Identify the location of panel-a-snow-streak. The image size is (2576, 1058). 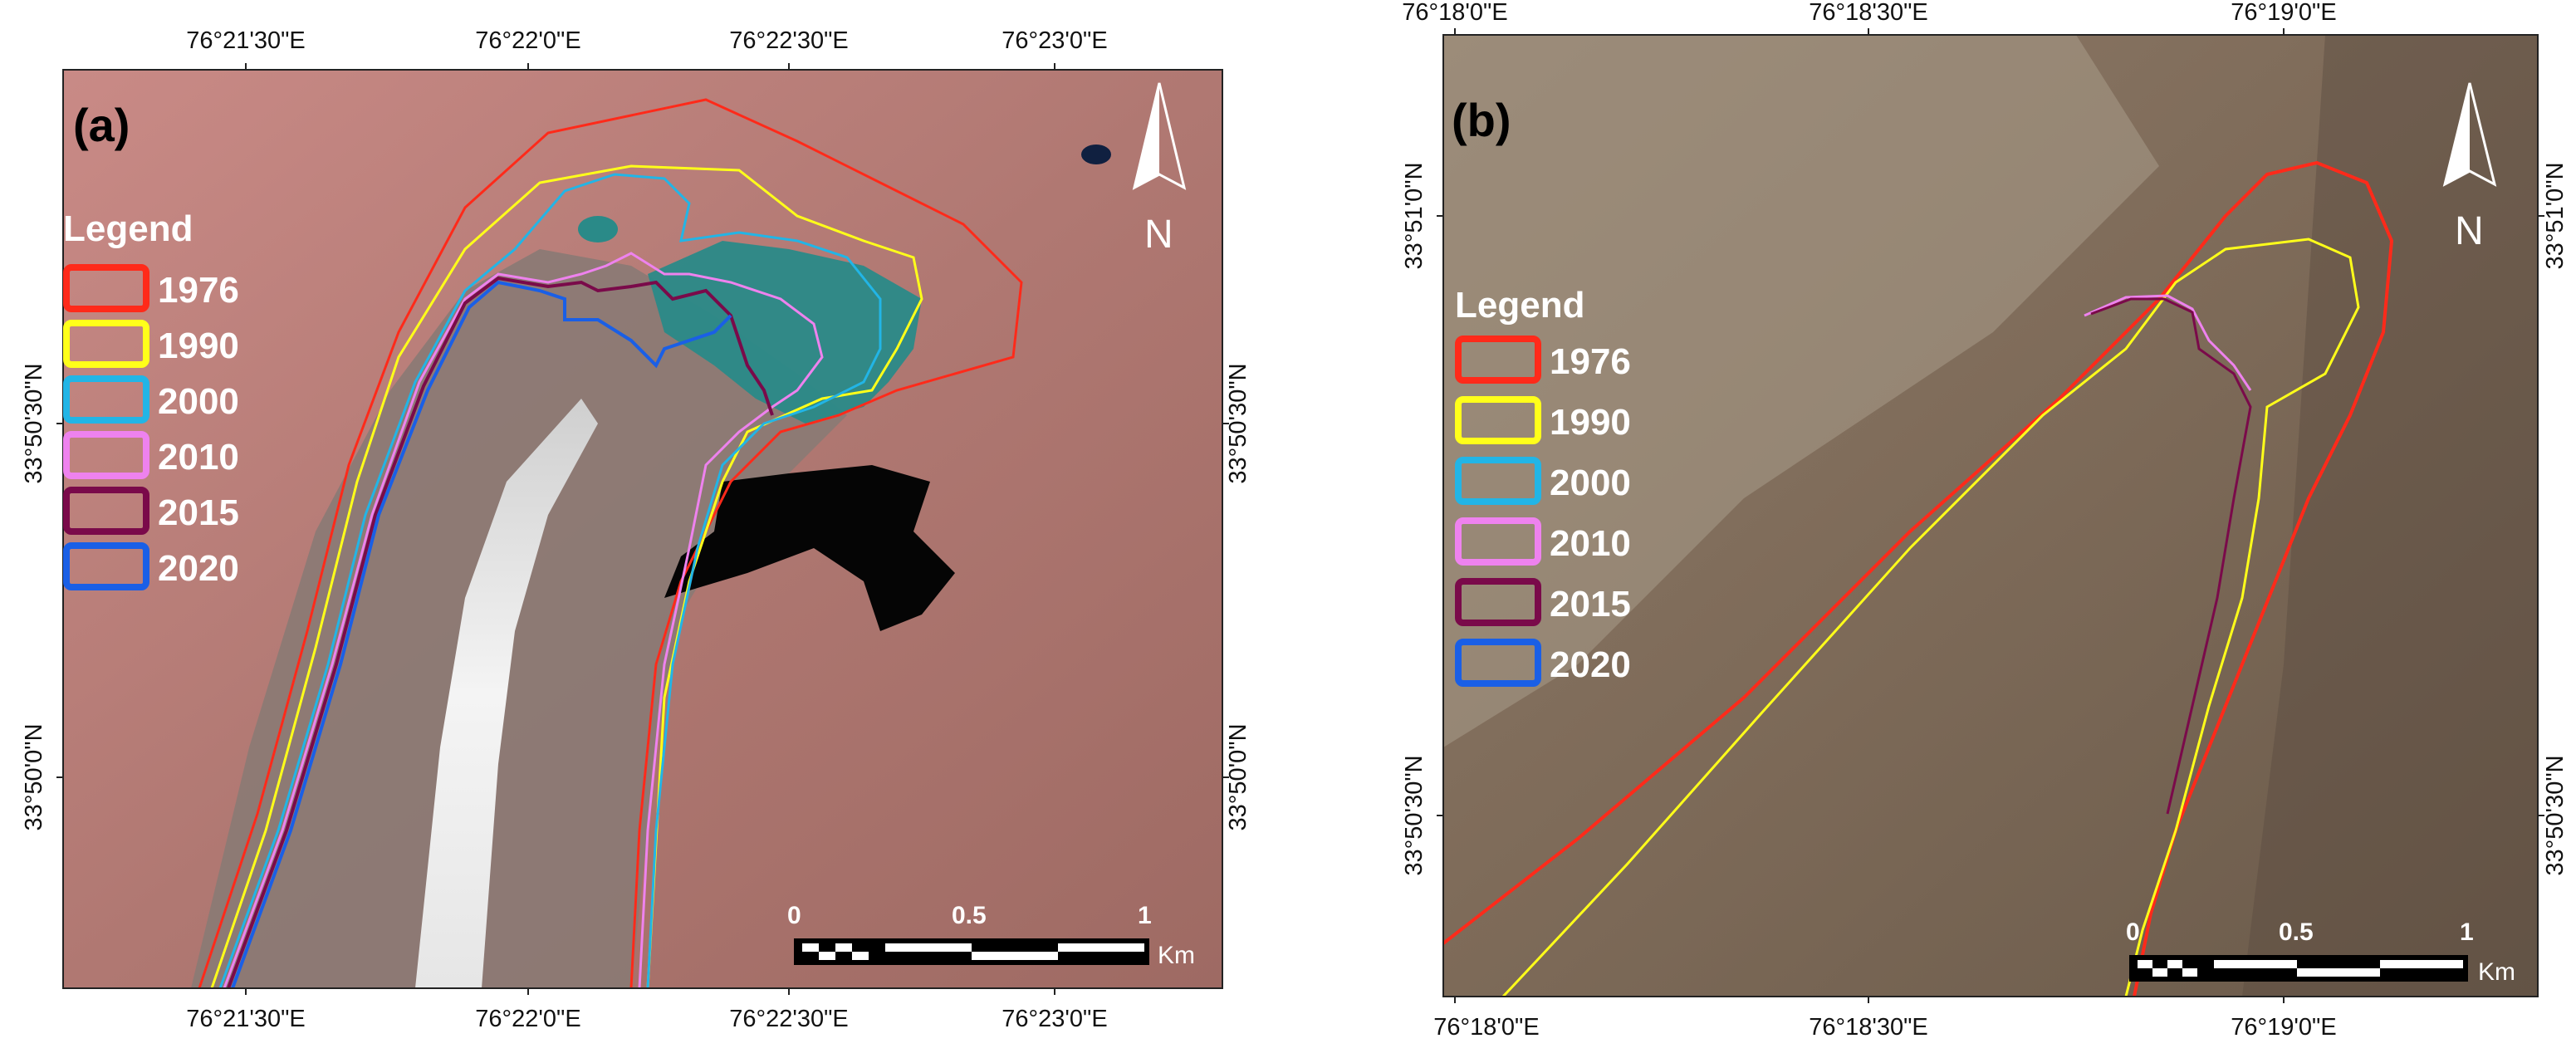
(507, 693).